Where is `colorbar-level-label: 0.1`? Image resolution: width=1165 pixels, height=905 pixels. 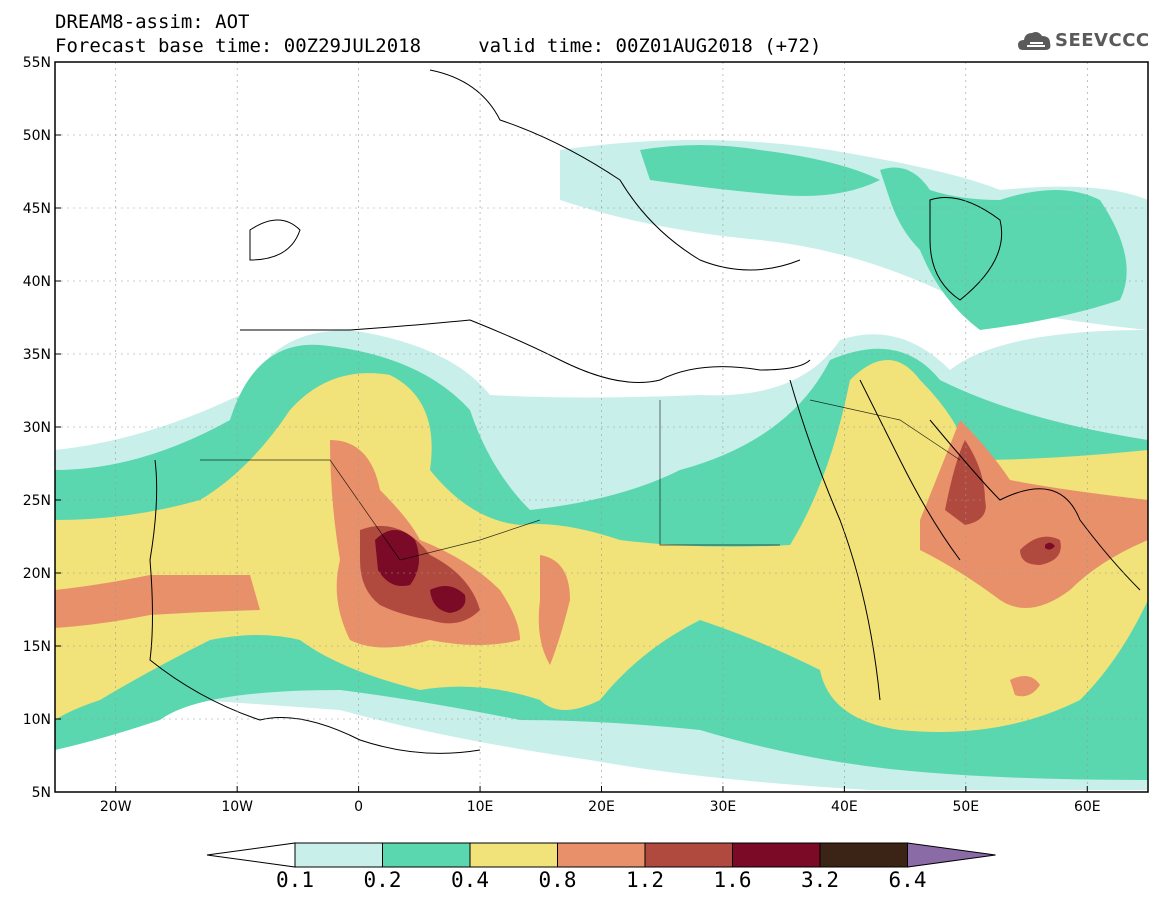 colorbar-level-label: 0.1 is located at coordinates (295, 880).